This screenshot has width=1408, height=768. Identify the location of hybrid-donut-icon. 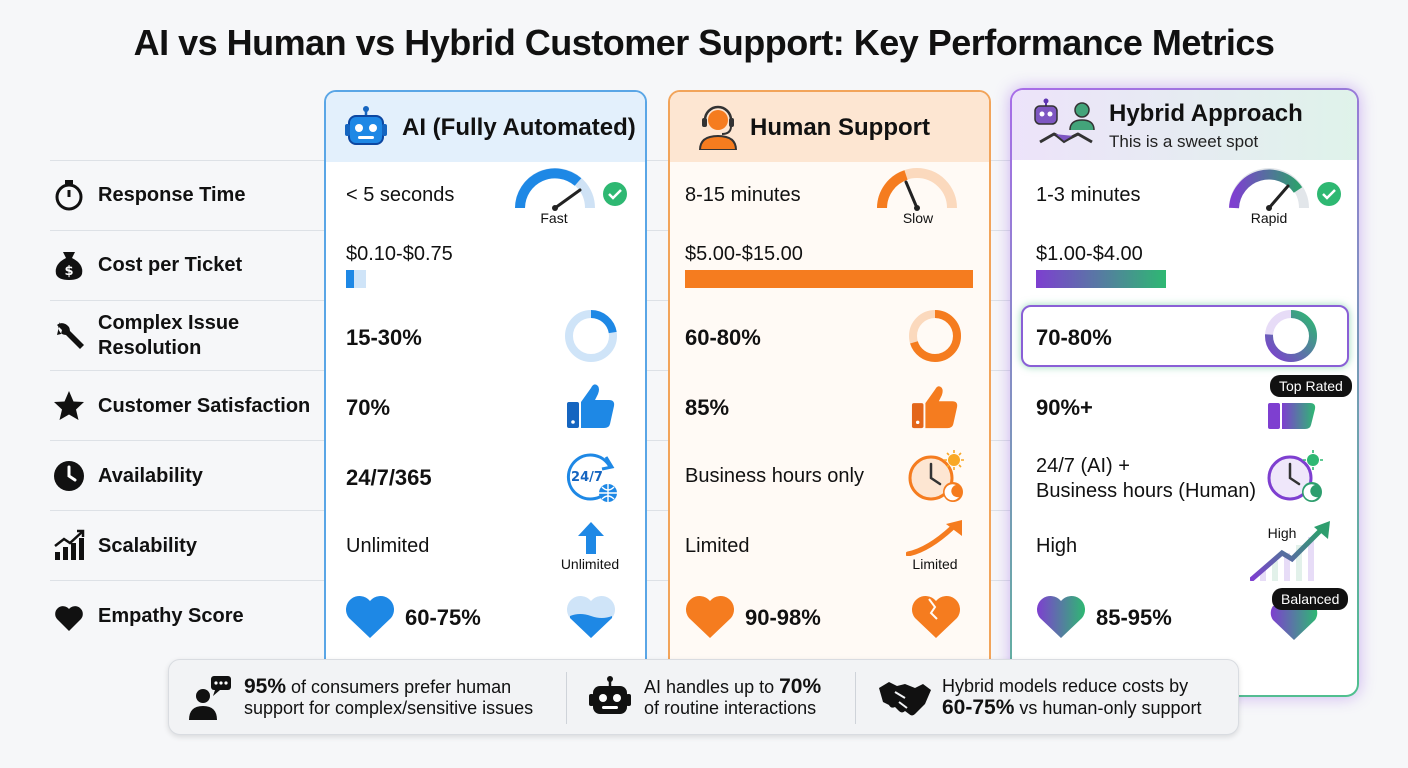
(1291, 336).